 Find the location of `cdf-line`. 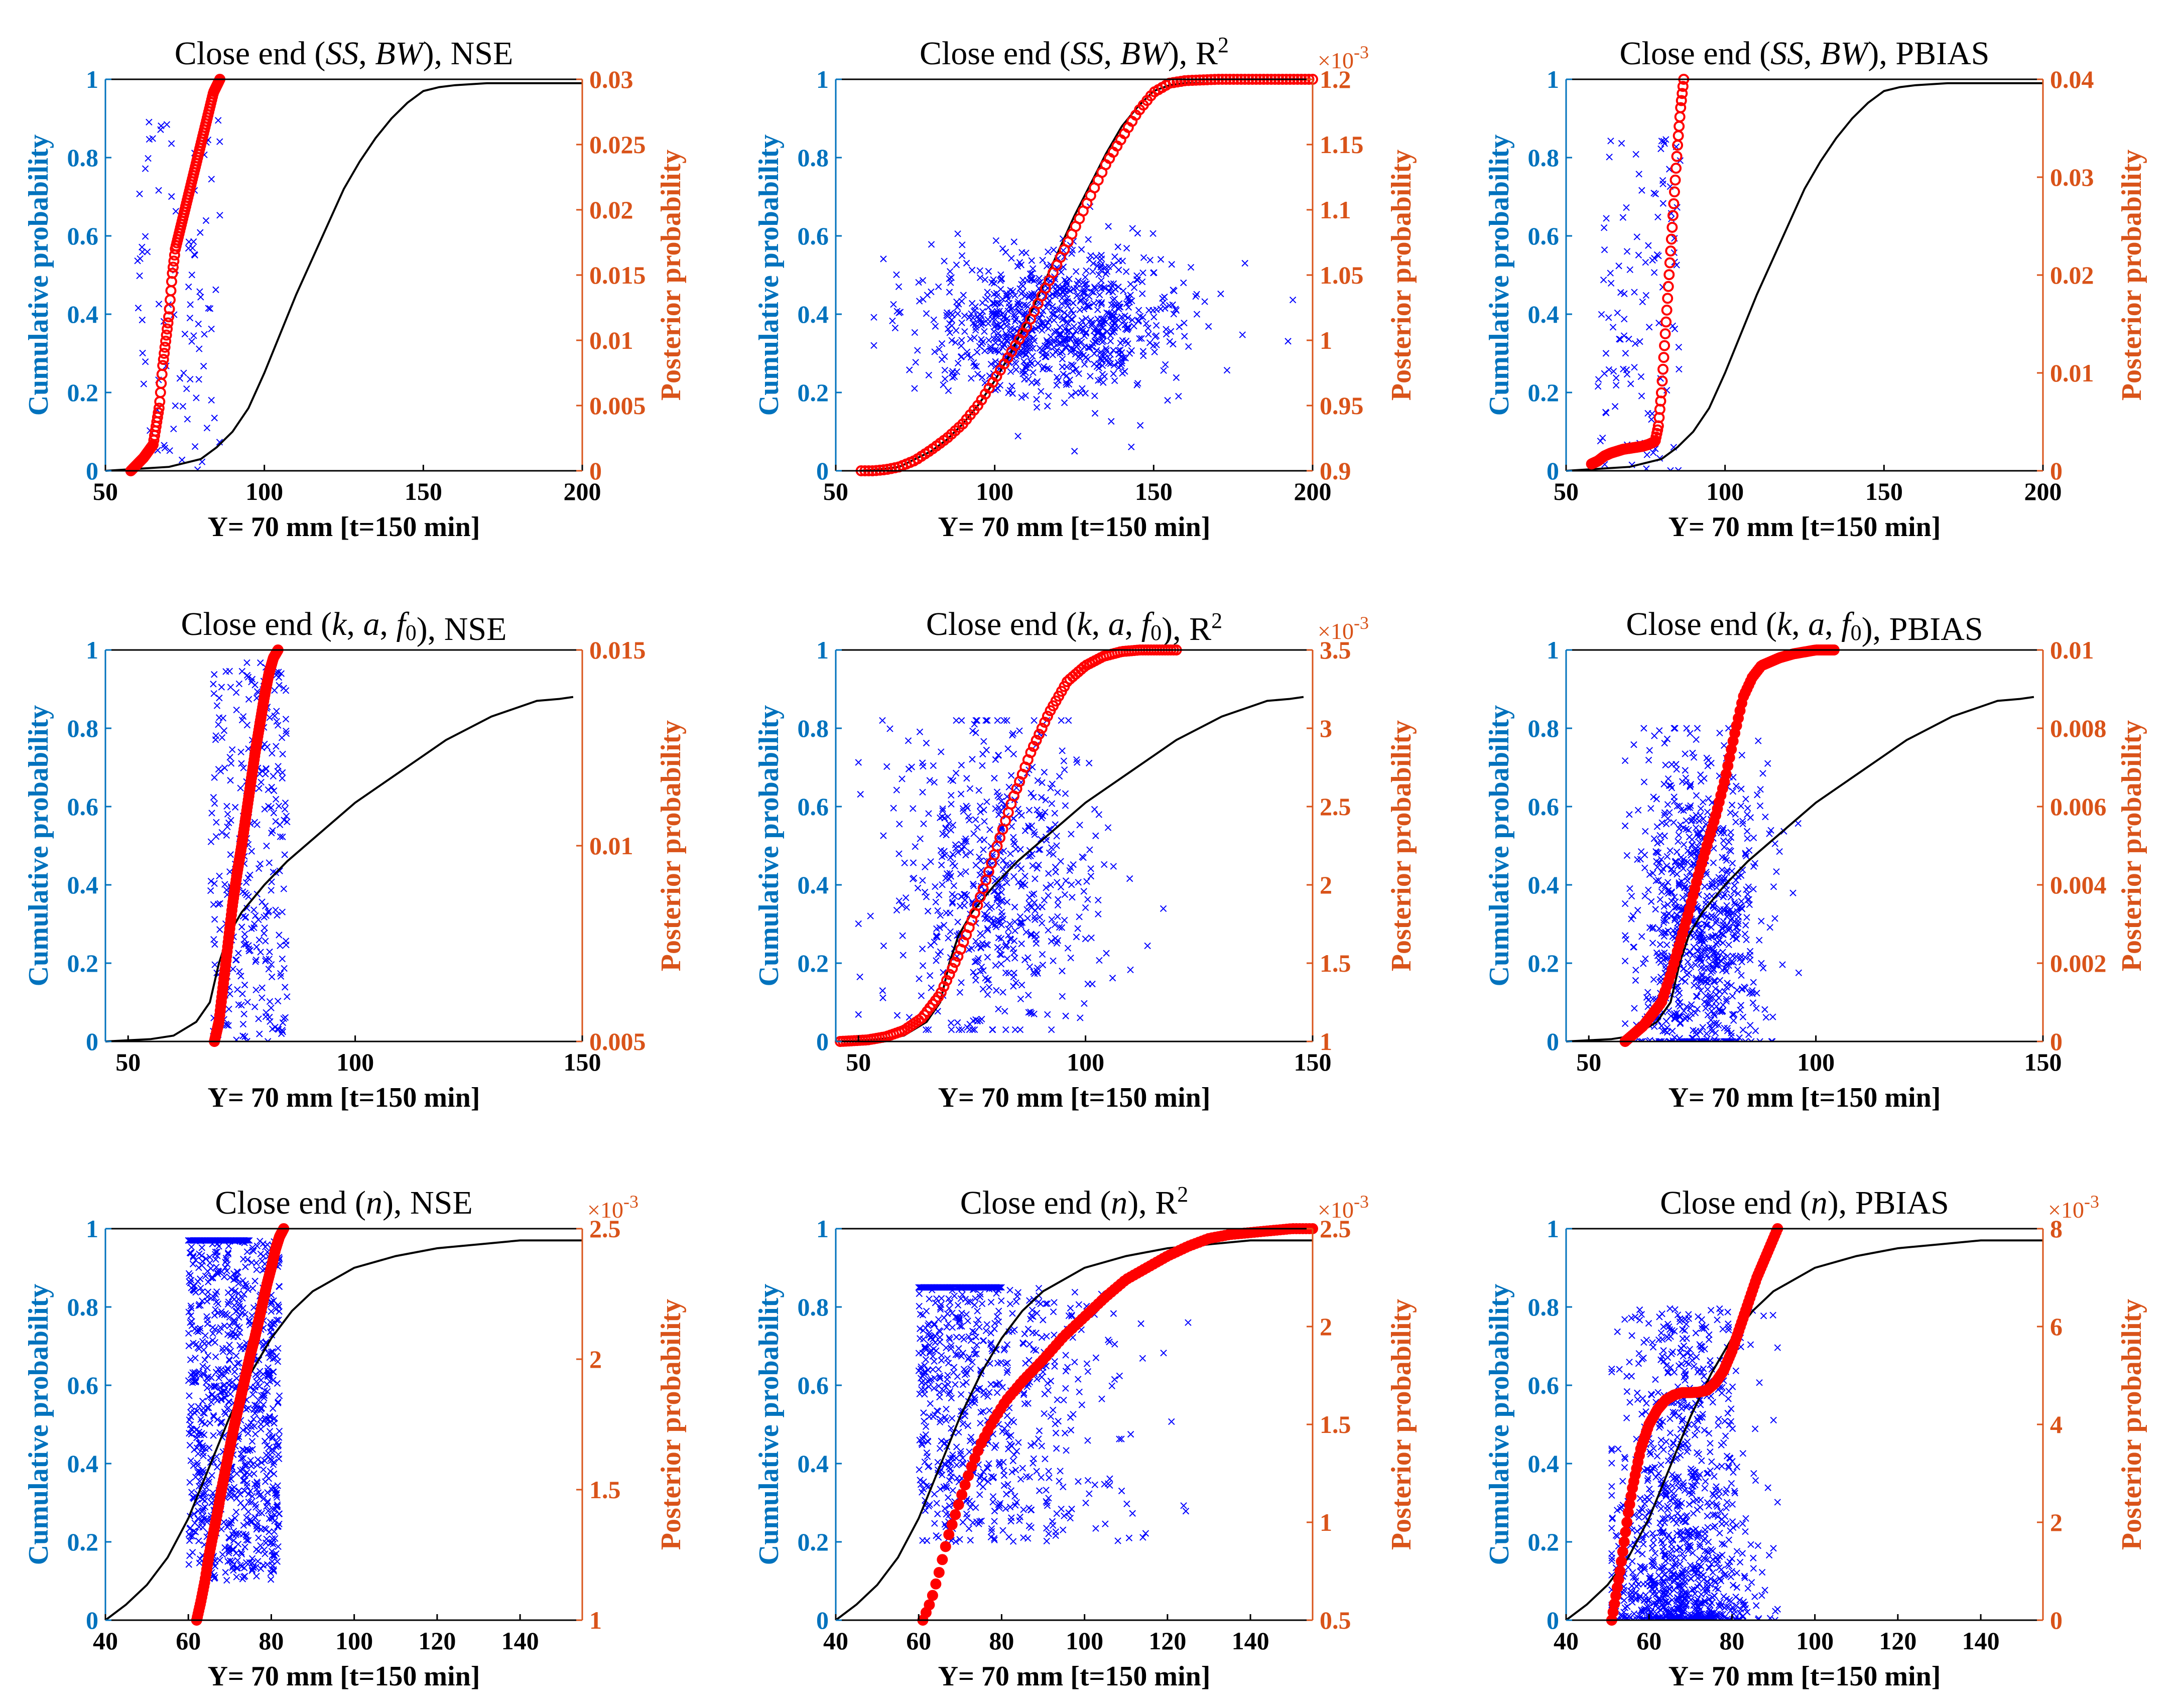

cdf-line is located at coordinates (339, 869).